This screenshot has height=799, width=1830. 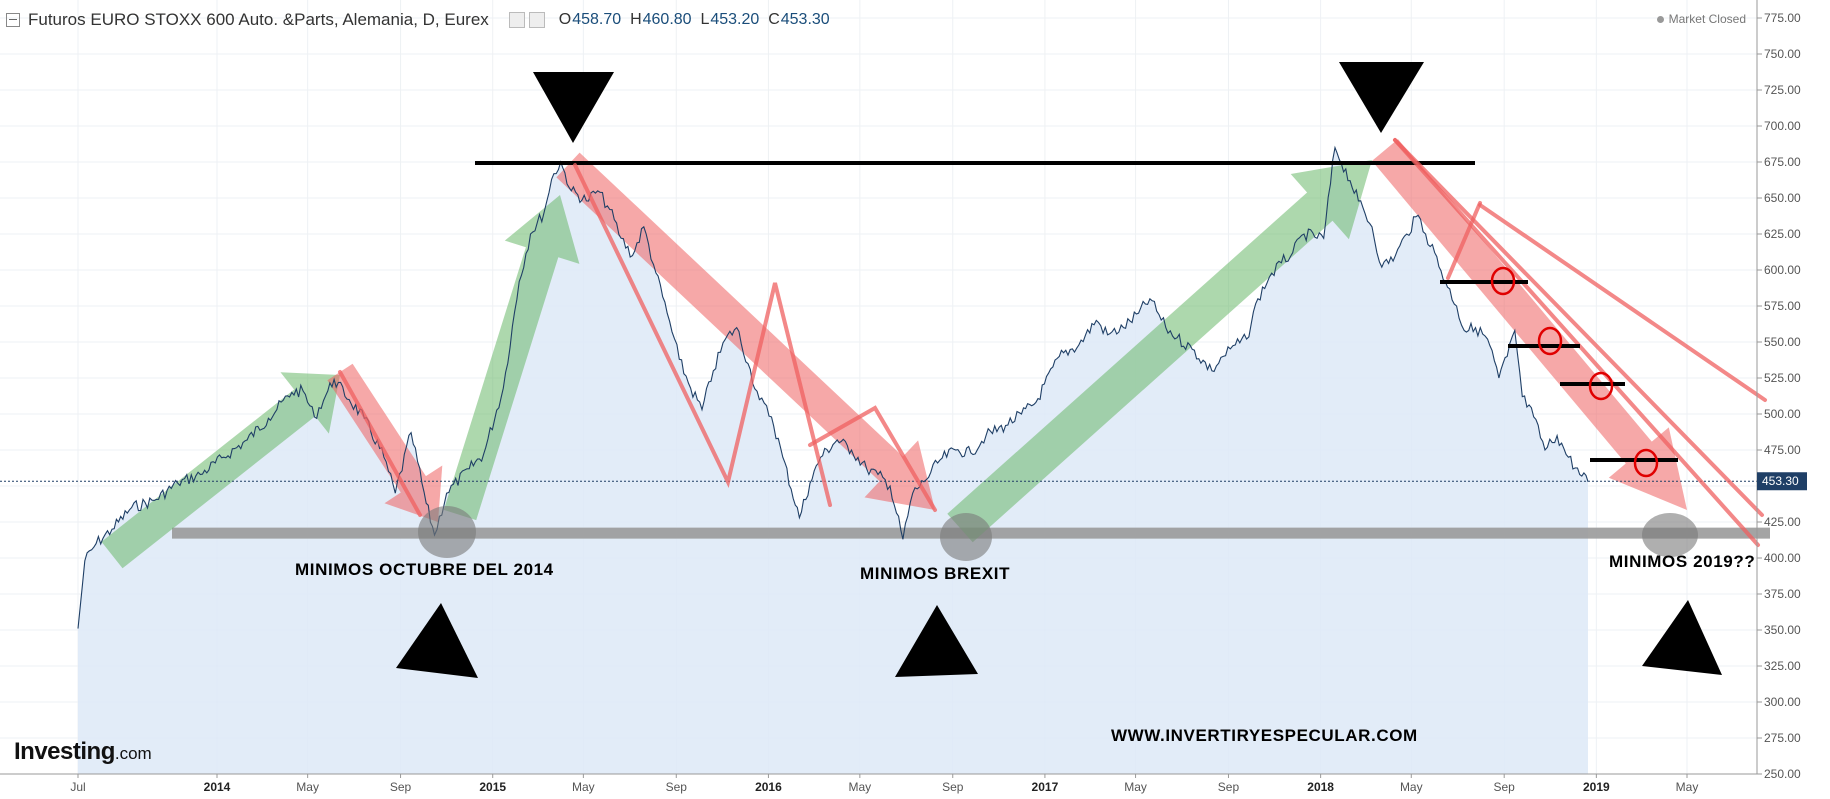 I want to click on y-tick-label: 325.00, so click(x=1782, y=666).